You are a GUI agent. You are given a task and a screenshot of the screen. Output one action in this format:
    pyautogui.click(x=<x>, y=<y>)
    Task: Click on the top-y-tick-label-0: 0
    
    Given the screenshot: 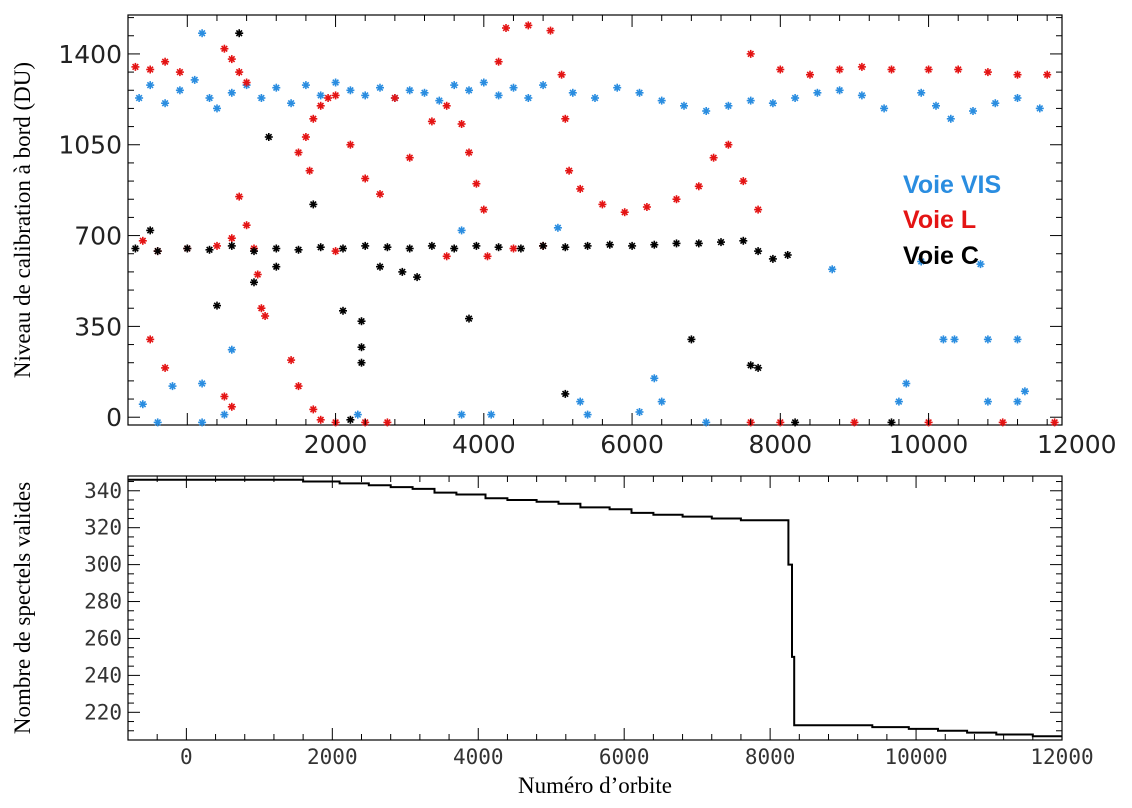 What is the action you would take?
    pyautogui.click(x=114, y=417)
    